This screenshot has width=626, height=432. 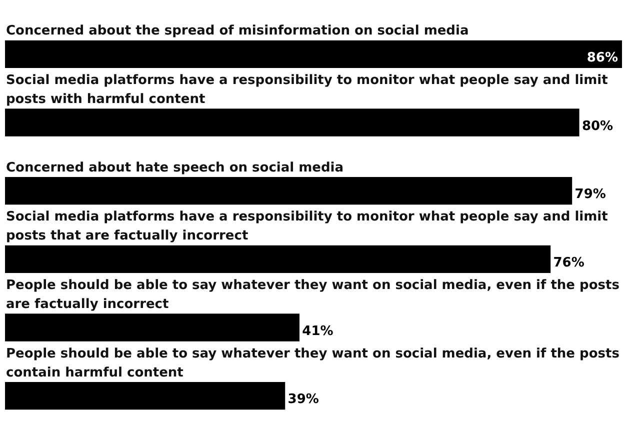 I want to click on data-label: 39%, so click(x=303, y=400).